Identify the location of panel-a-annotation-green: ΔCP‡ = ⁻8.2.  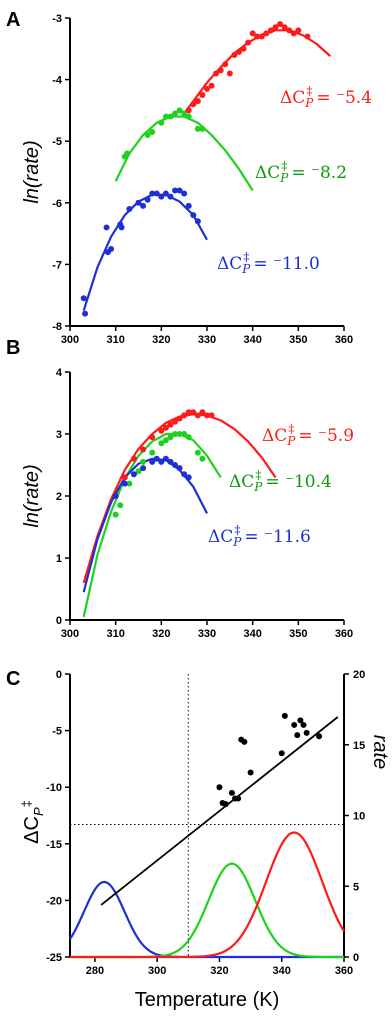
(301, 172).